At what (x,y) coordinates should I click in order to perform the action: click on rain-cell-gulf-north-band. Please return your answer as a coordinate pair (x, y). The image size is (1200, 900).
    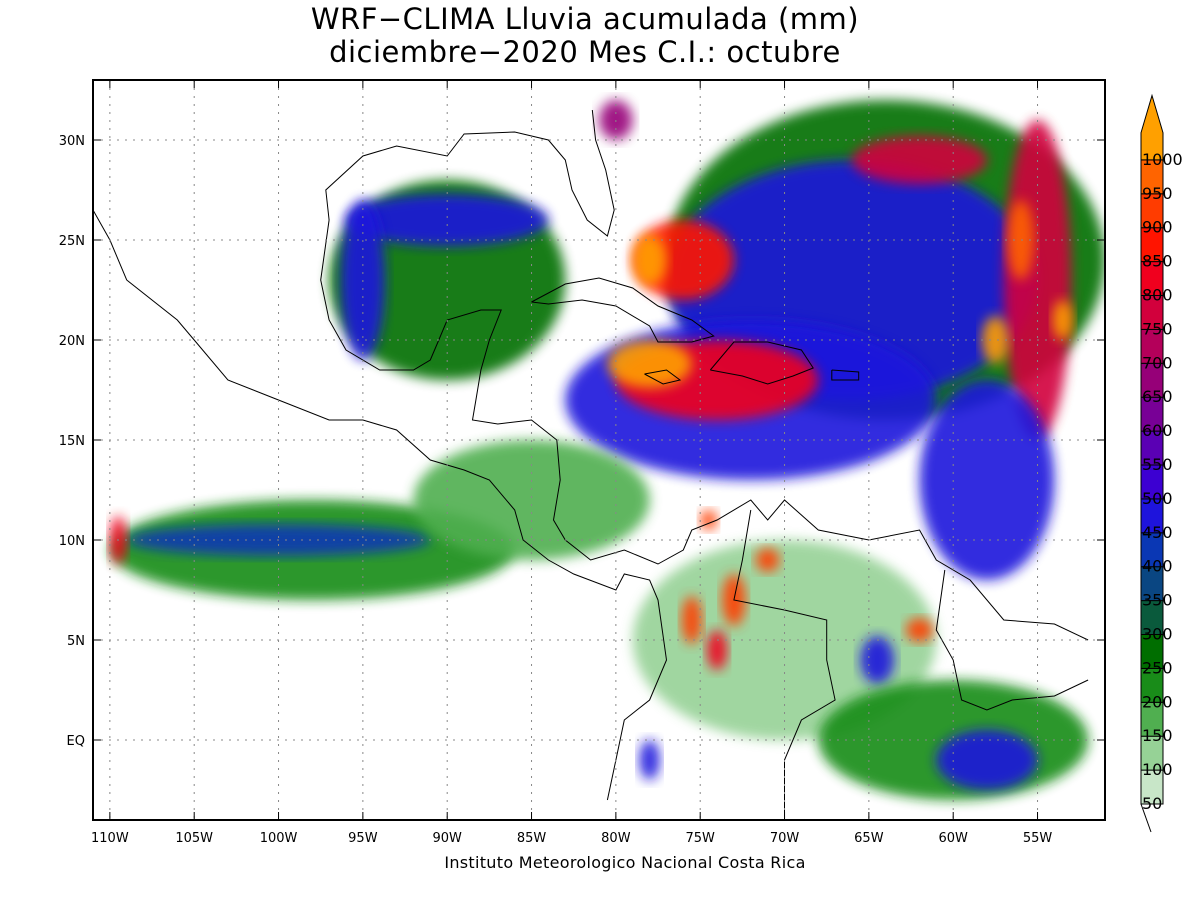
    Looking at the image, I should click on (447, 220).